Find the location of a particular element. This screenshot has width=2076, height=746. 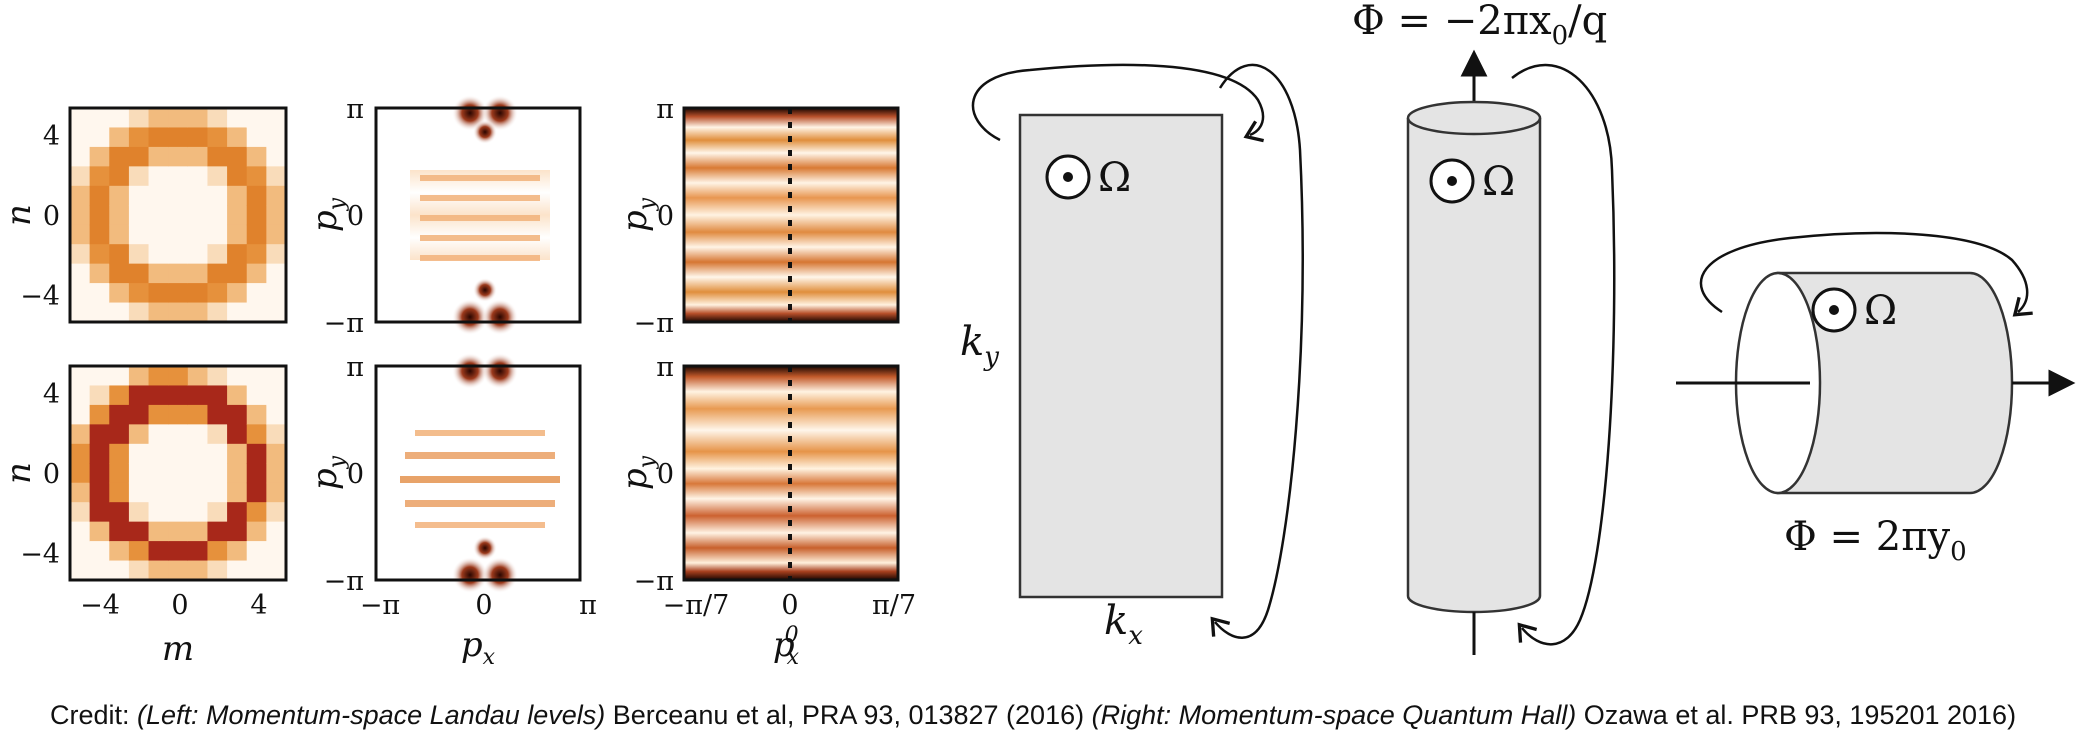

credit-left-ref: Berceanu et al, PRA 93, 013827 (2016) is located at coordinates (848, 715).